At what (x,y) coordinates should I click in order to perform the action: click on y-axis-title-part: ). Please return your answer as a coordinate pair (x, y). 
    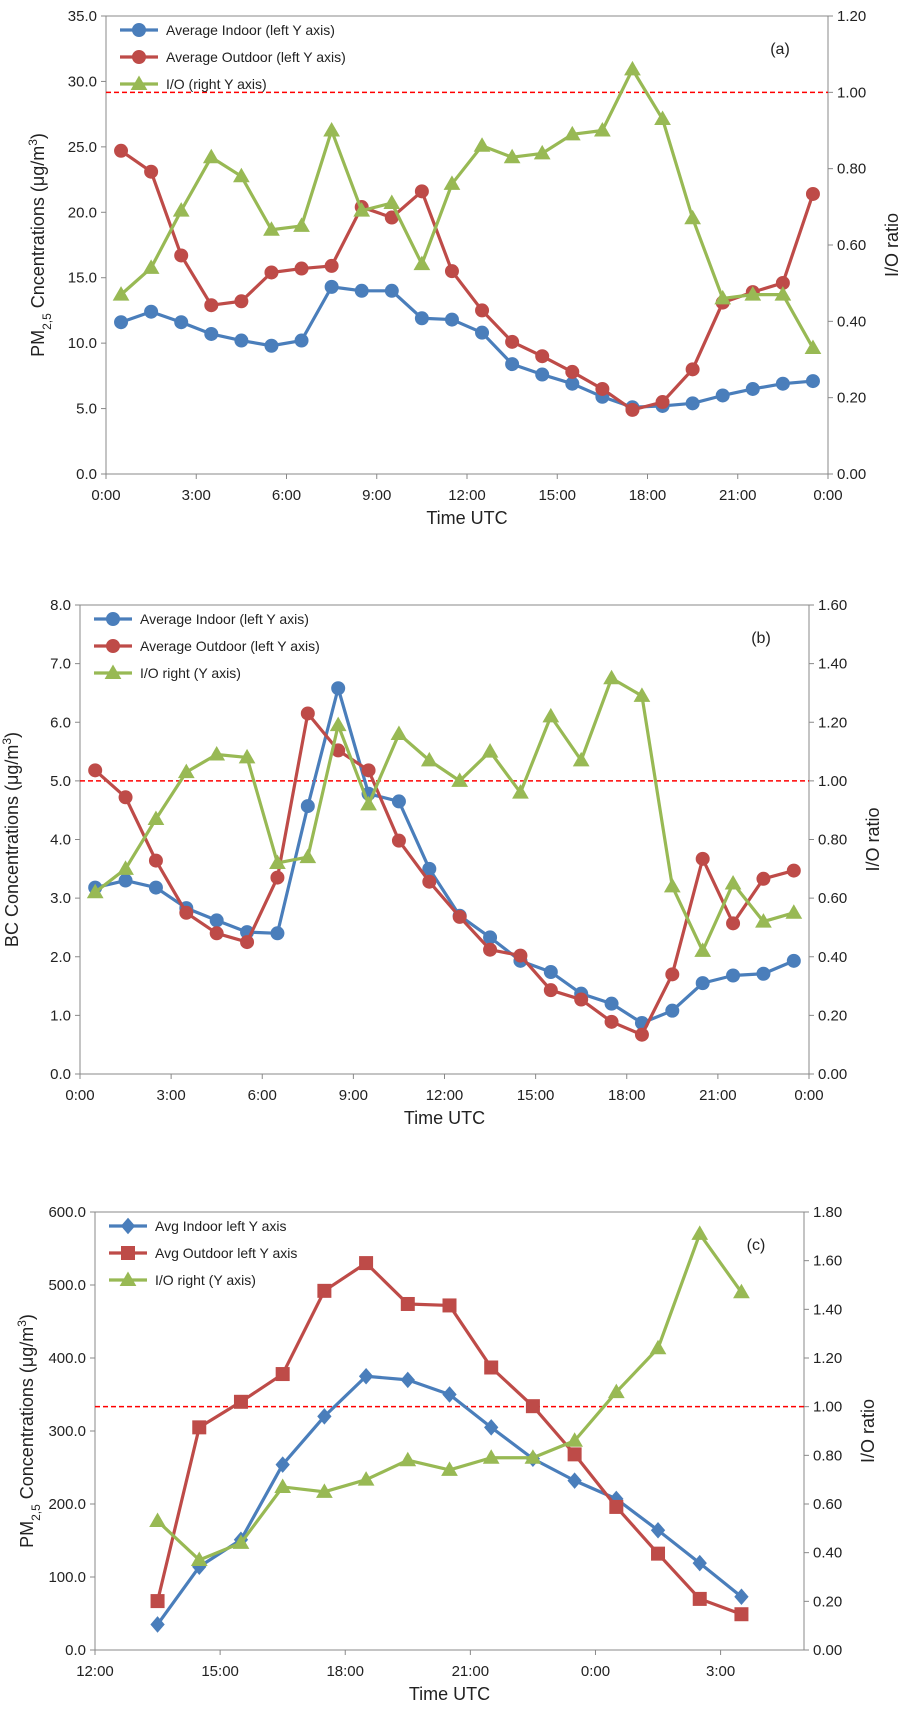
    Looking at the image, I should click on (38, 136).